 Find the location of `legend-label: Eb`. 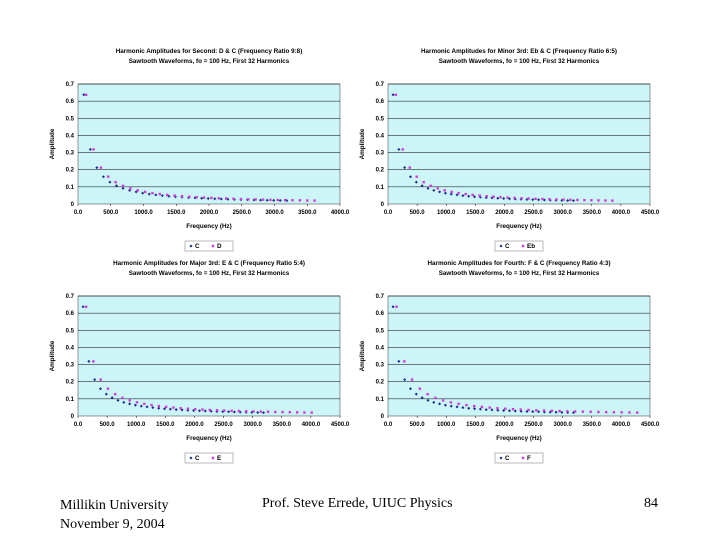

legend-label: Eb is located at coordinates (531, 246).